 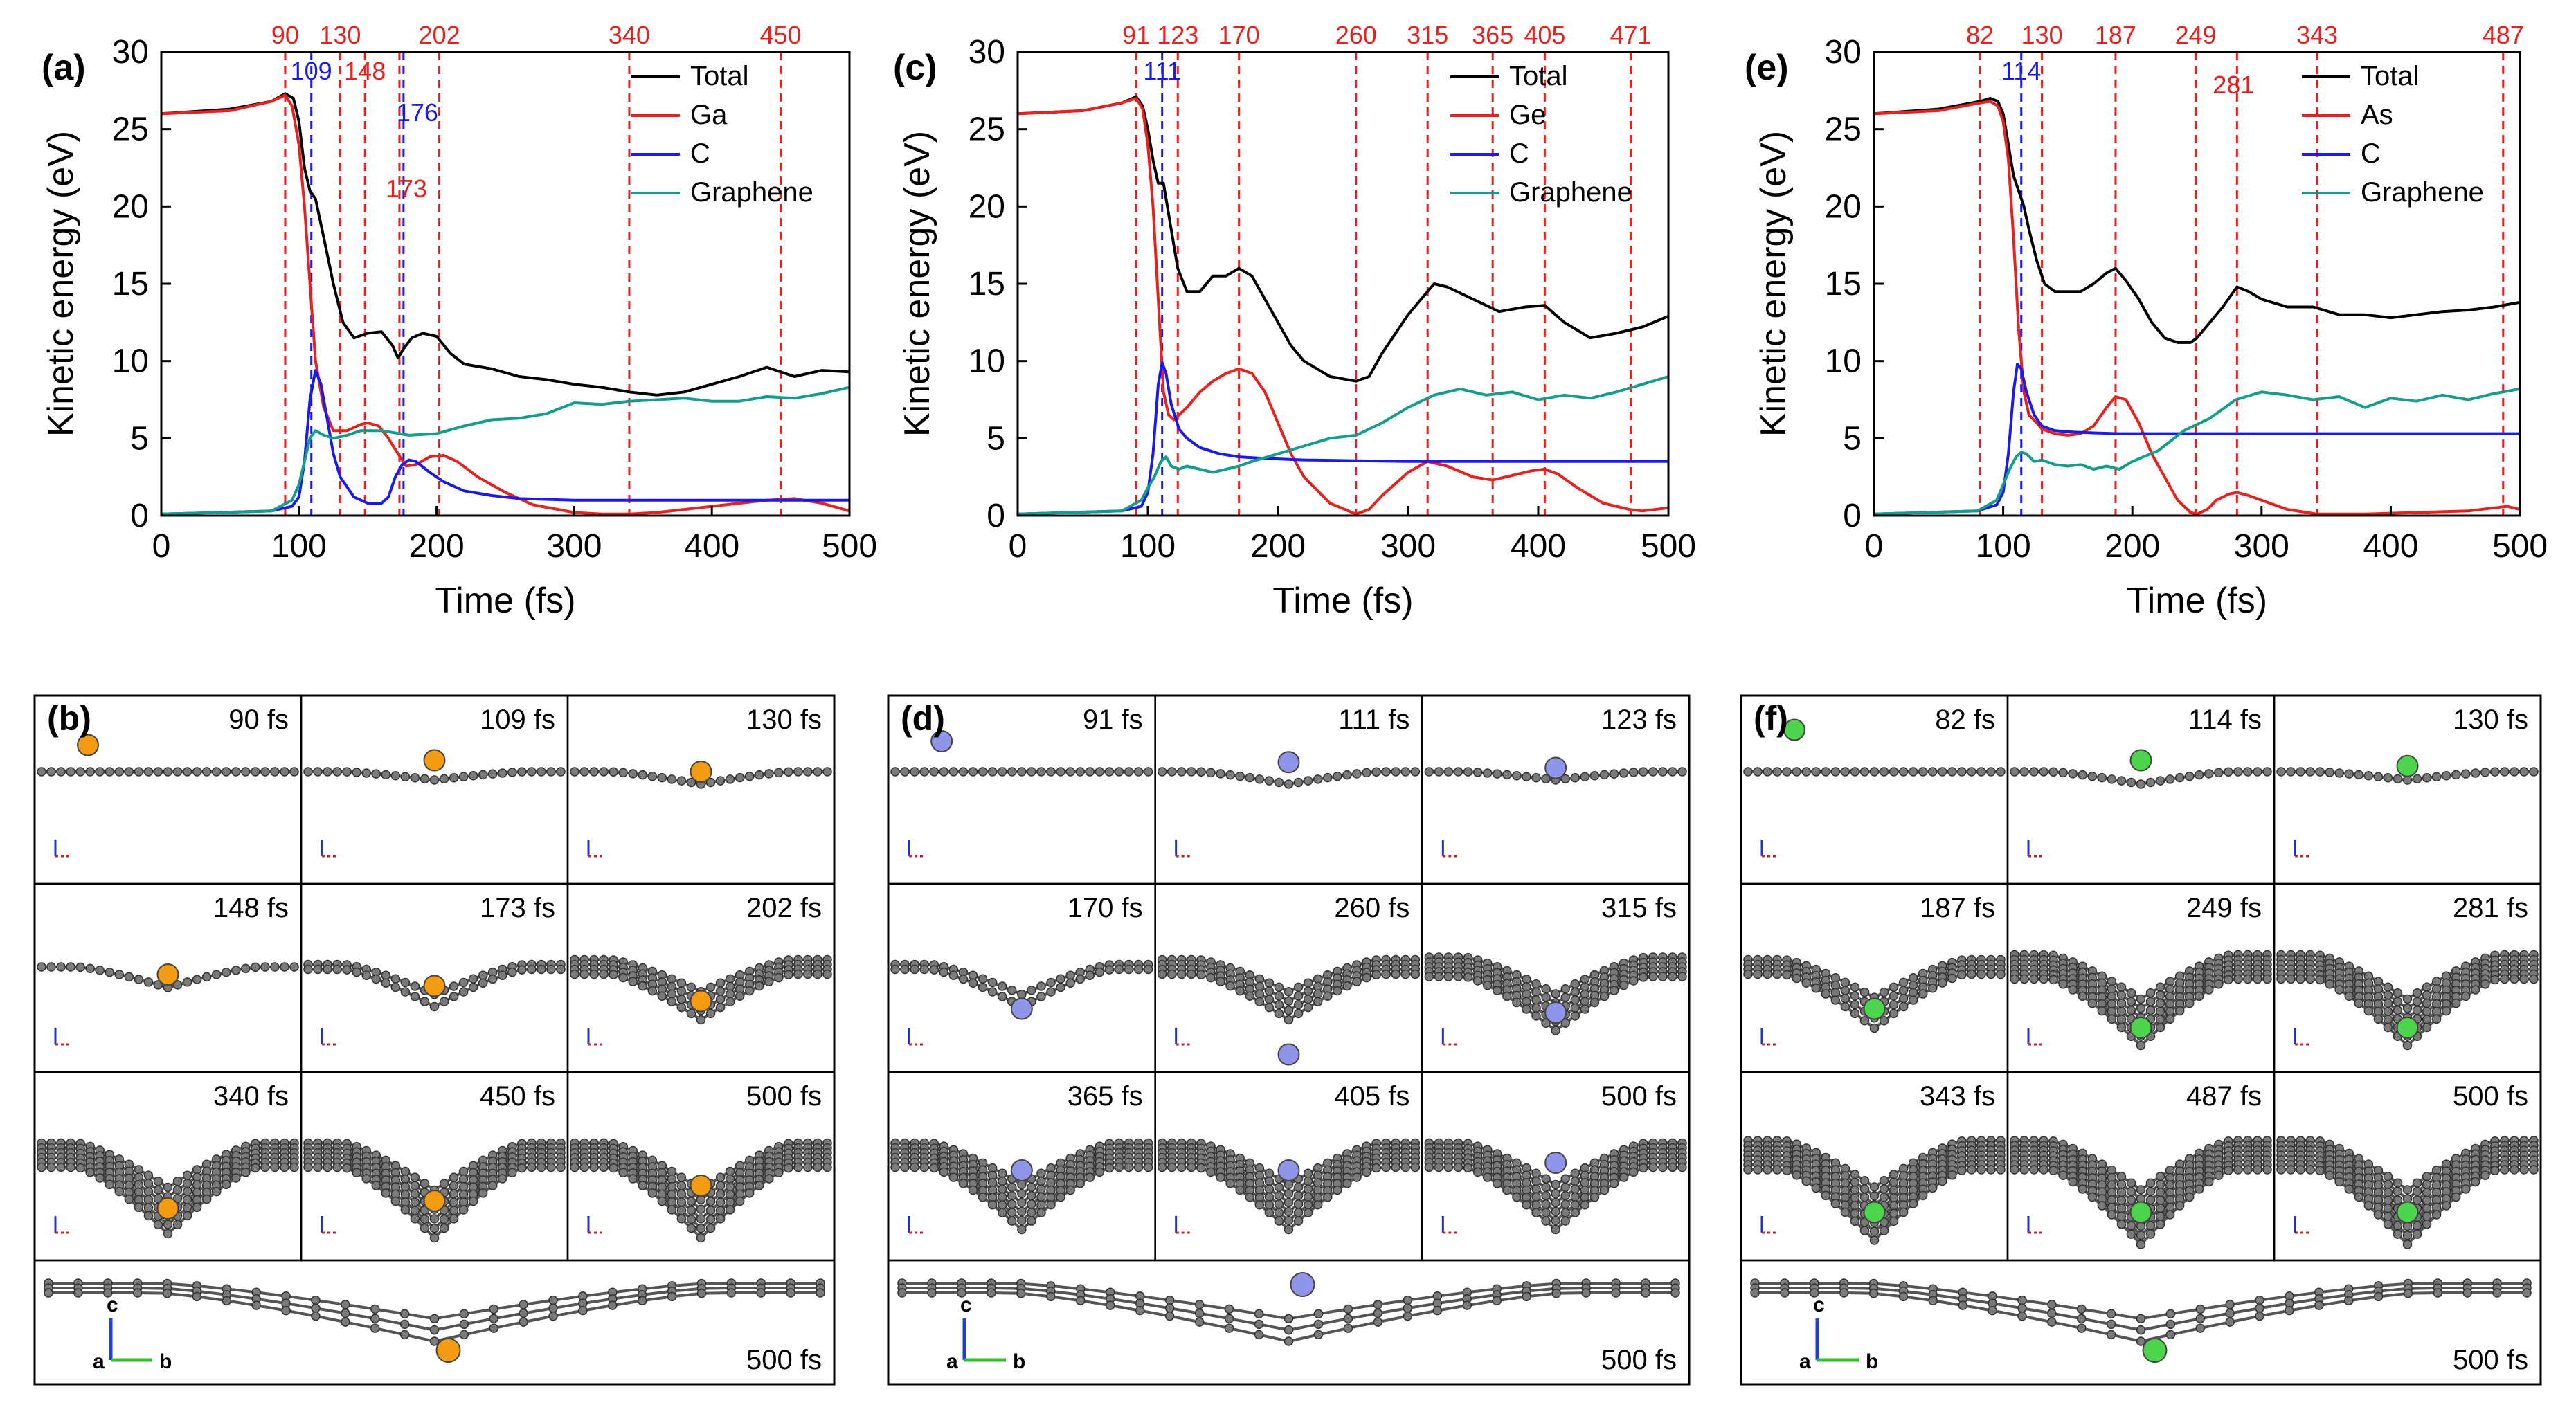 What do you see at coordinates (2503, 35) in the screenshot?
I see `marker-label: 487` at bounding box center [2503, 35].